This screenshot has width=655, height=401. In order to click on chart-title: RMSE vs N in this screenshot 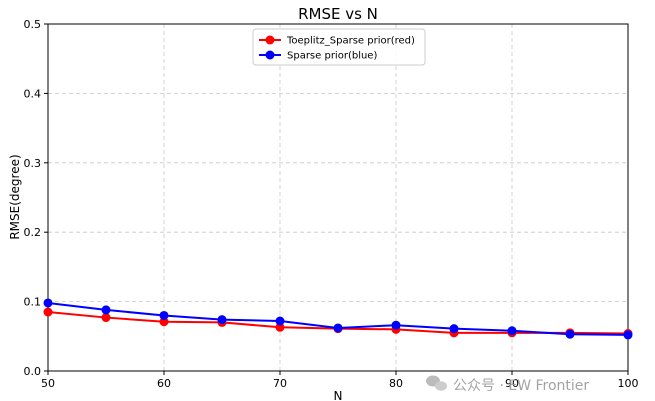, I will do `click(338, 14)`.